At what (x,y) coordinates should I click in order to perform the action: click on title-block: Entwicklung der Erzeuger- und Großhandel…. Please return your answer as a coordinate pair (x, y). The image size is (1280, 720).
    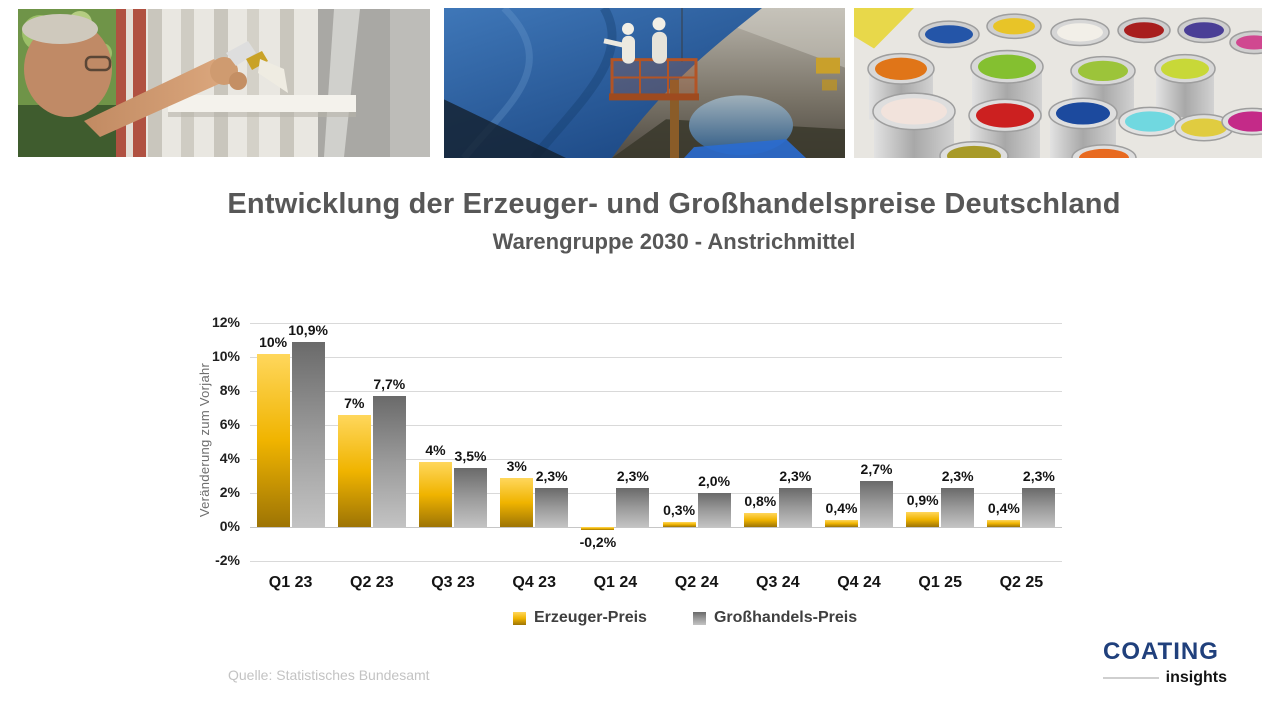
    Looking at the image, I should click on (674, 221).